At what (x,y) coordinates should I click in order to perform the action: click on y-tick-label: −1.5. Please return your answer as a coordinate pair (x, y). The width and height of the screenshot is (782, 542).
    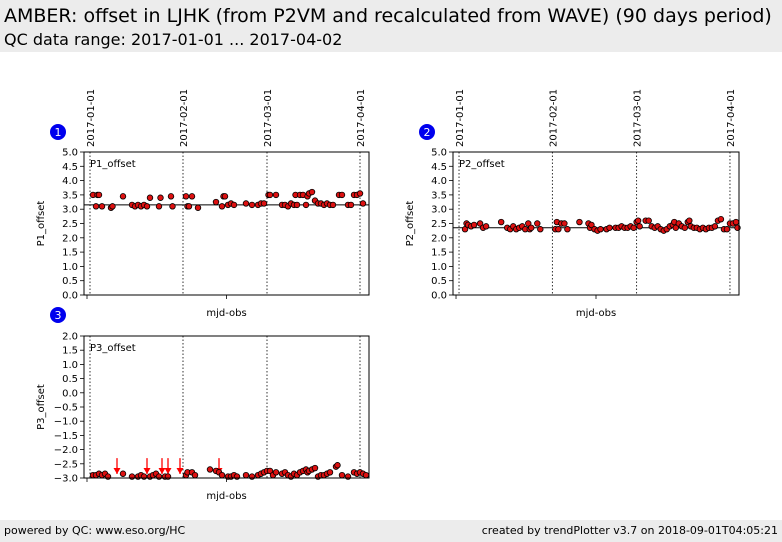
    Looking at the image, I should click on (66, 436).